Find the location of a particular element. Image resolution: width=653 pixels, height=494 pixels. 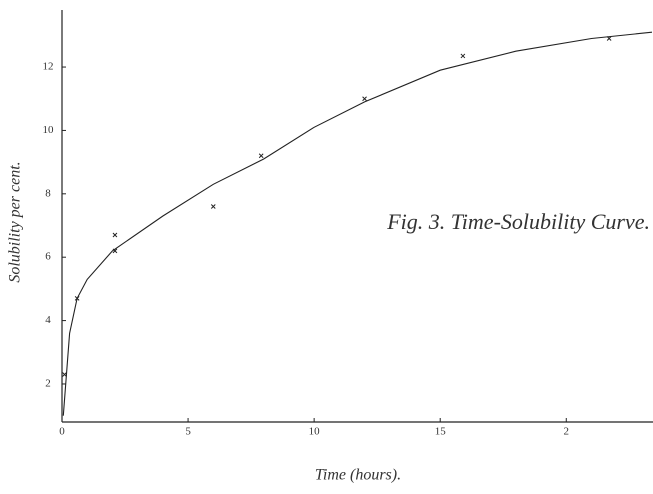

figure-title: Fig. 3. Time-Solubility Curve. is located at coordinates (518, 221).